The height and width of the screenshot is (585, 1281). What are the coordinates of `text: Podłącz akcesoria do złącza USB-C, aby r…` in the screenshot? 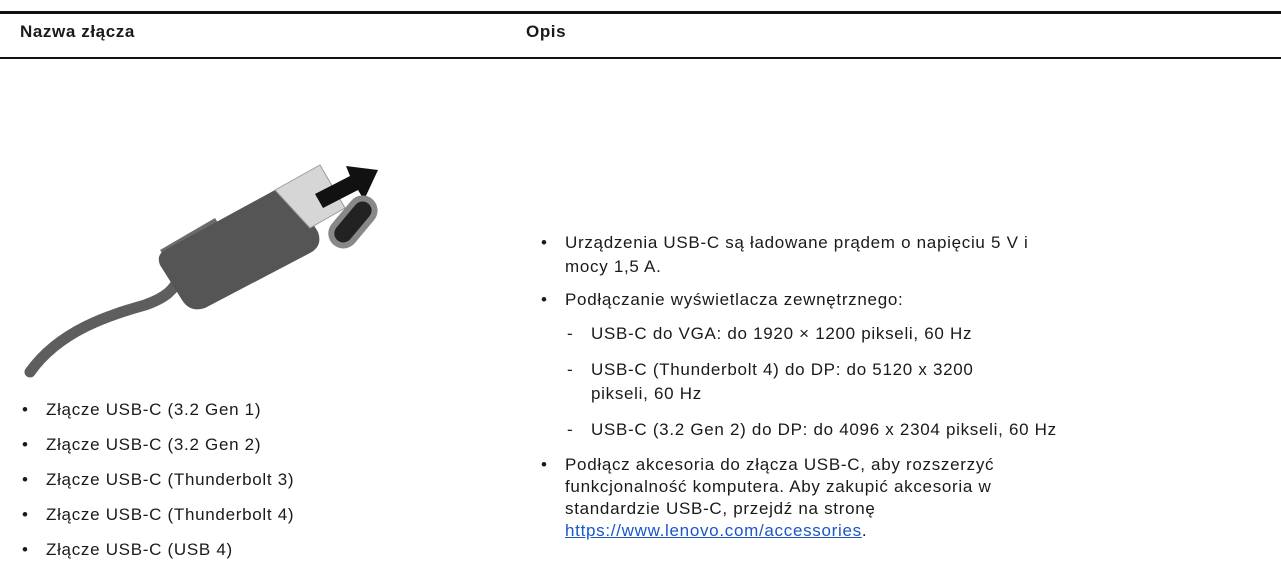 It's located at (780, 486).